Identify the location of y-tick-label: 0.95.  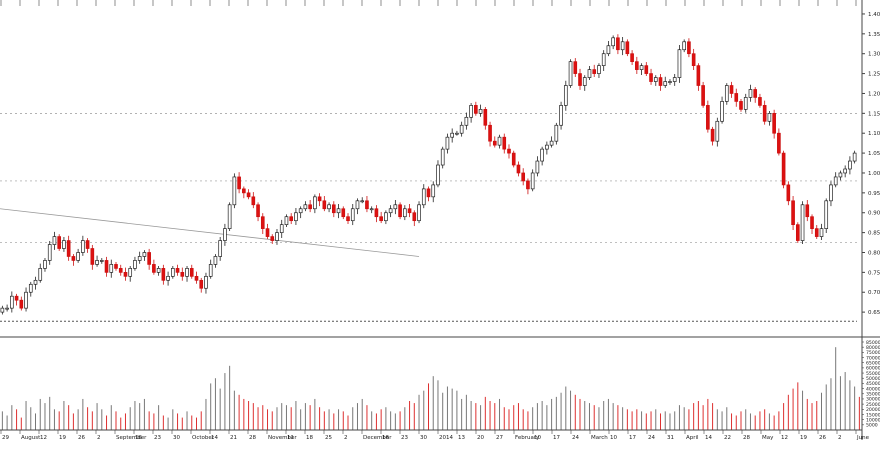
(874, 194).